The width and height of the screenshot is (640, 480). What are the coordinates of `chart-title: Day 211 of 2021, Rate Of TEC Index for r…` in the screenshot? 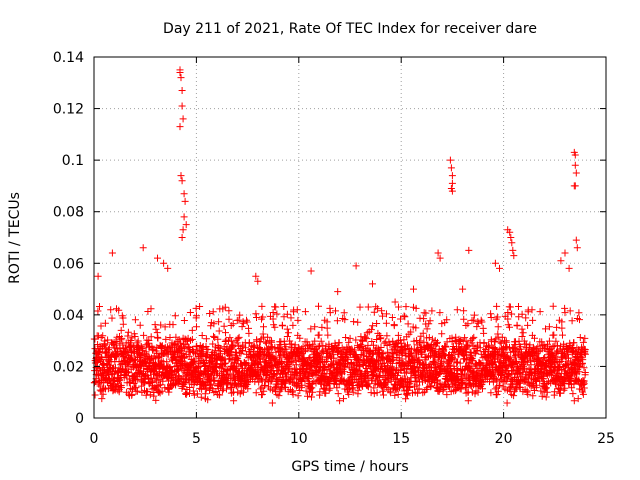 It's located at (350, 29).